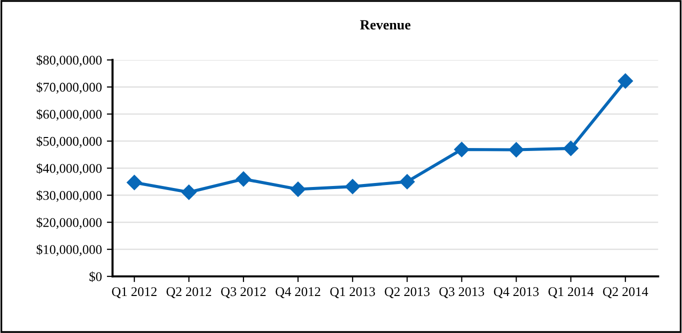 The height and width of the screenshot is (333, 682). Describe the element at coordinates (69, 142) in the screenshot. I see `y-tick-label: $50,000,000` at that location.